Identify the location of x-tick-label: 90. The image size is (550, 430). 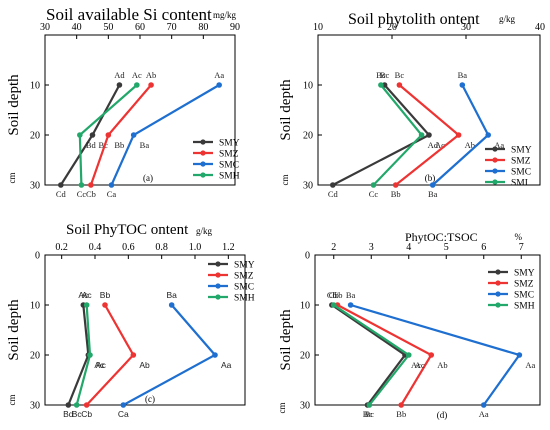
(235, 27).